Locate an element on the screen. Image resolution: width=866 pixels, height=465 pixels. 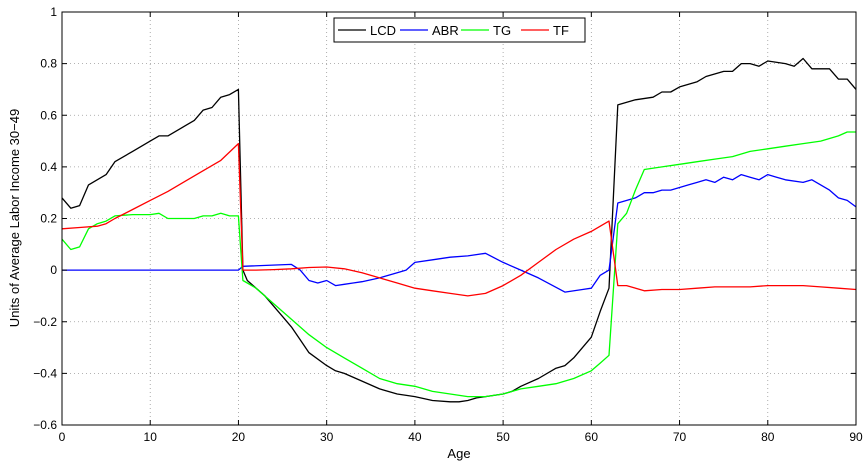
y-tick-label: 0 is located at coordinates (53, 270).